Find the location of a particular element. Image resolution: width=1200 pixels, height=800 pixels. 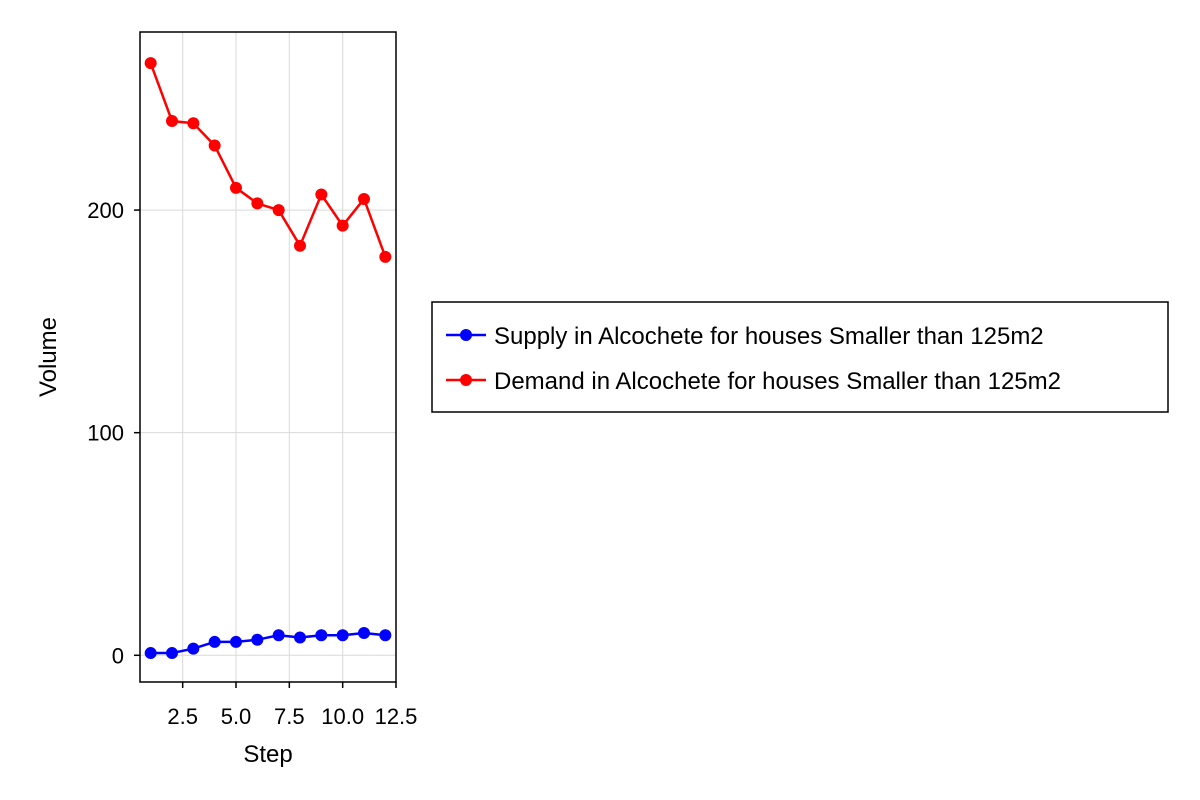

x-tick-label: 12.5 is located at coordinates (396, 716).